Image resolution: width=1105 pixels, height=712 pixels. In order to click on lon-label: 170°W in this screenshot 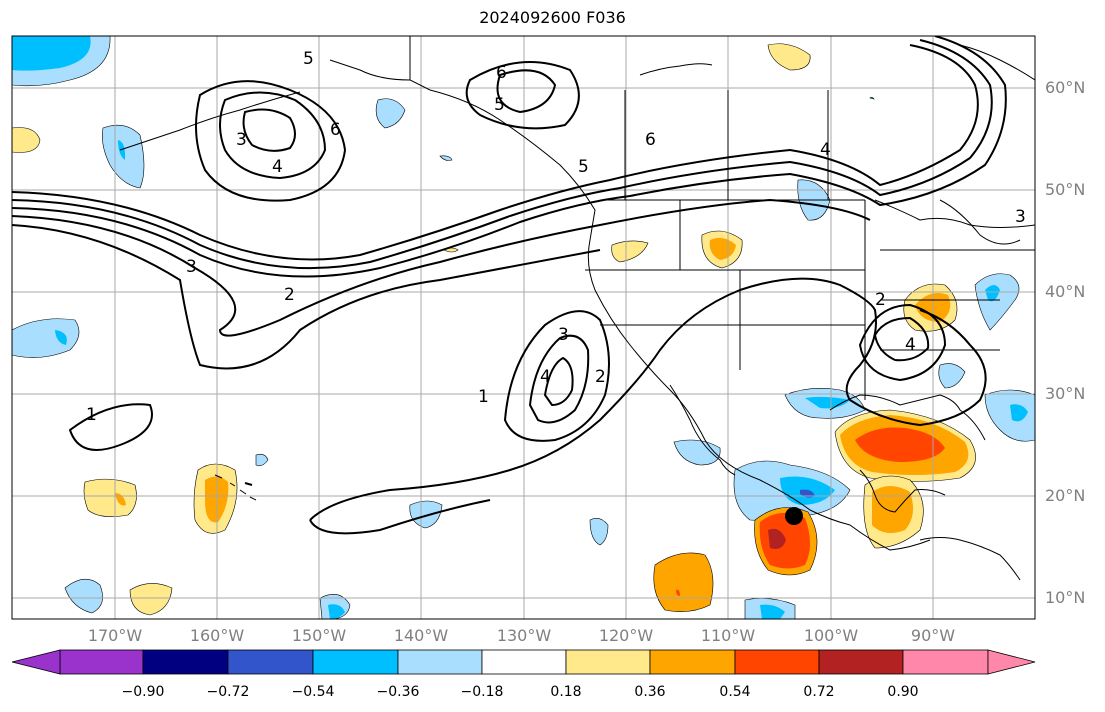, I will do `click(115, 635)`.